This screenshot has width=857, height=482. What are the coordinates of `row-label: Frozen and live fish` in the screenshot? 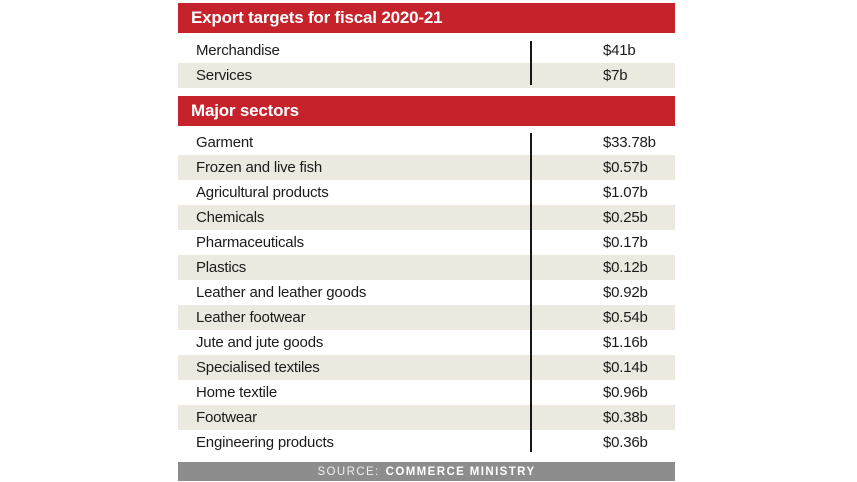 It's located at (259, 167).